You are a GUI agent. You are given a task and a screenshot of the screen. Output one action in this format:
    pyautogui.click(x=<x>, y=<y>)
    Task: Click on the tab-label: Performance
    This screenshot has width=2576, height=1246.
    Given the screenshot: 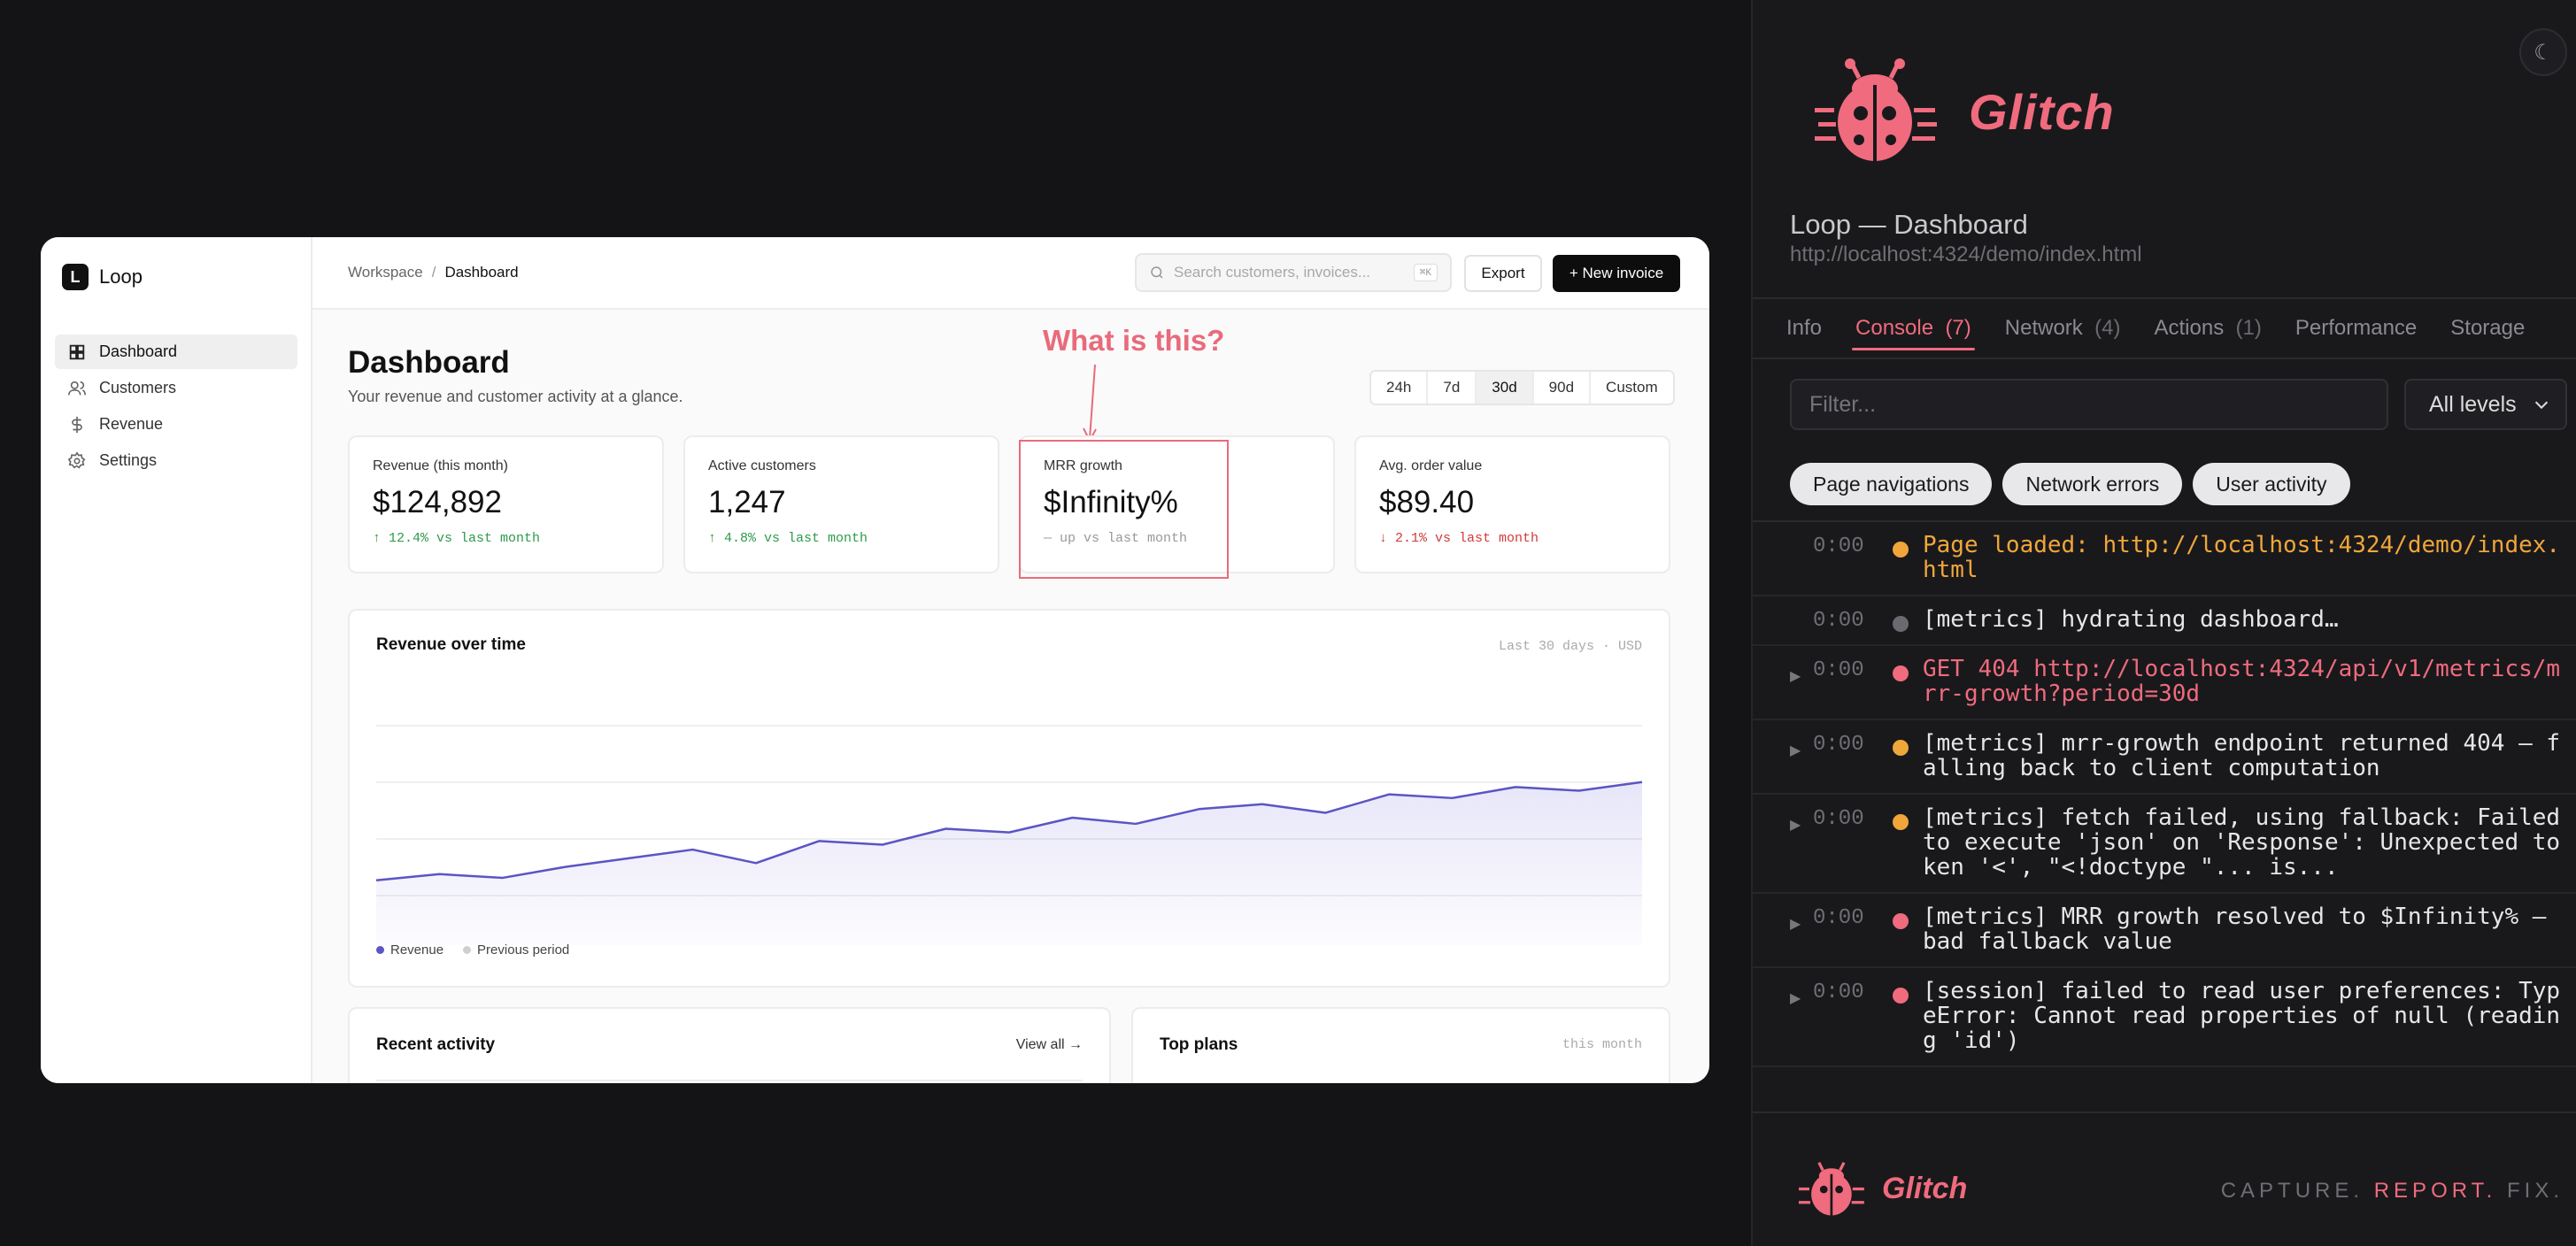 What is the action you would take?
    pyautogui.click(x=2356, y=328)
    